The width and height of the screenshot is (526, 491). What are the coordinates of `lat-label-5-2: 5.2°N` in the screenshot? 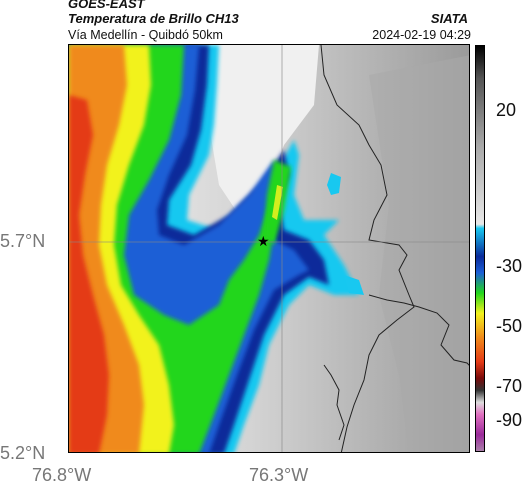 It's located at (23, 453).